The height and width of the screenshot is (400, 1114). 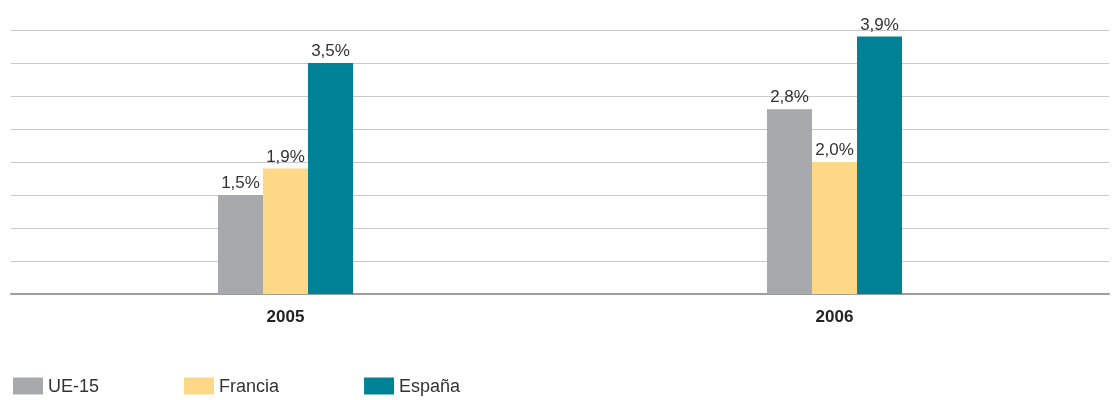 What do you see at coordinates (789, 97) in the screenshot?
I see `data-label: 2,8%` at bounding box center [789, 97].